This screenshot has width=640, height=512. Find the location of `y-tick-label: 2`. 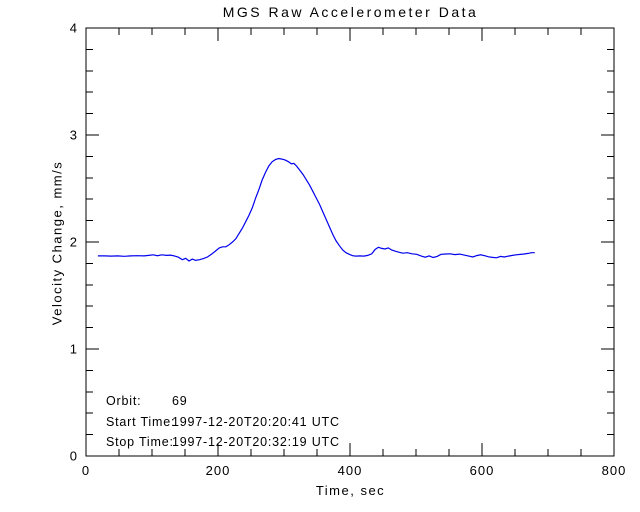

y-tick-label: 2 is located at coordinates (74, 242).